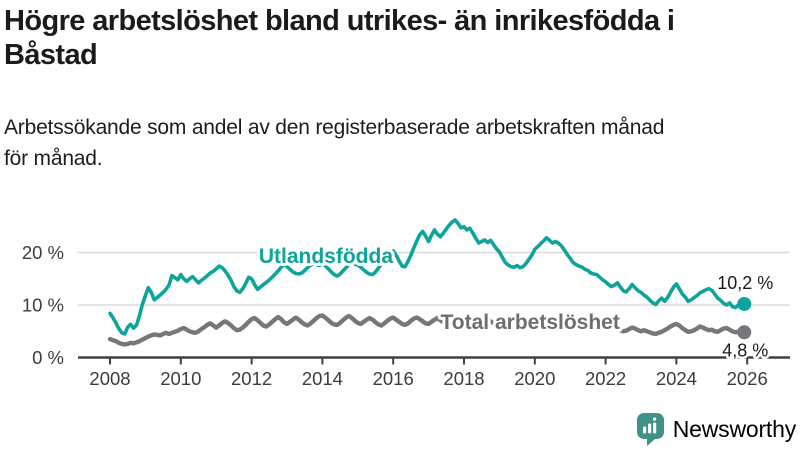 Image resolution: width=800 pixels, height=450 pixels. Describe the element at coordinates (109, 378) in the screenshot. I see `x-tick-label-2008: 2008` at that location.